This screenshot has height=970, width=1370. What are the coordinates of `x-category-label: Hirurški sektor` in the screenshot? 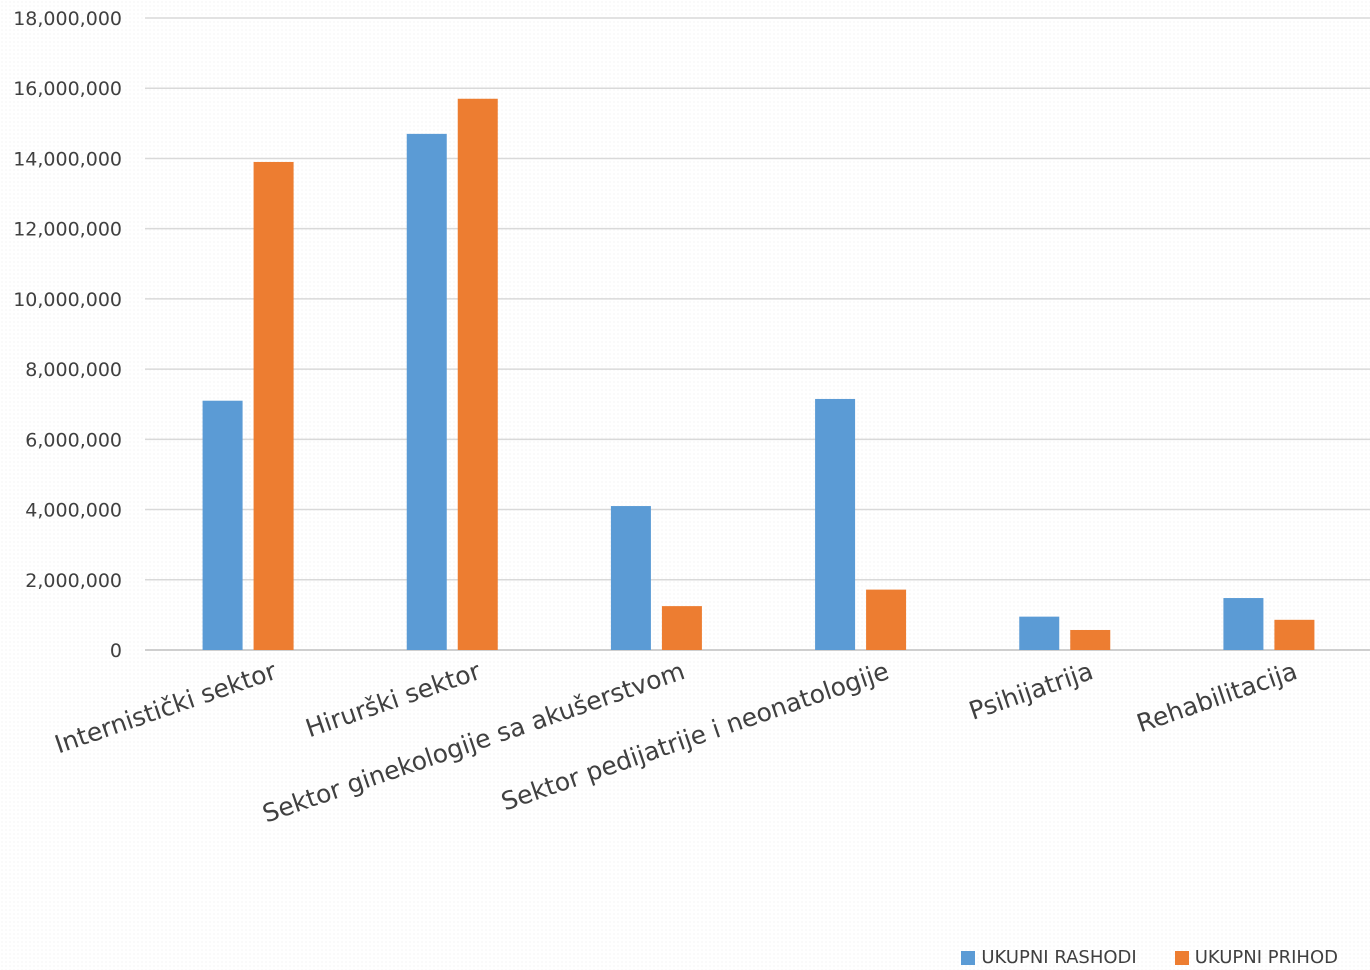 It's located at (393, 699).